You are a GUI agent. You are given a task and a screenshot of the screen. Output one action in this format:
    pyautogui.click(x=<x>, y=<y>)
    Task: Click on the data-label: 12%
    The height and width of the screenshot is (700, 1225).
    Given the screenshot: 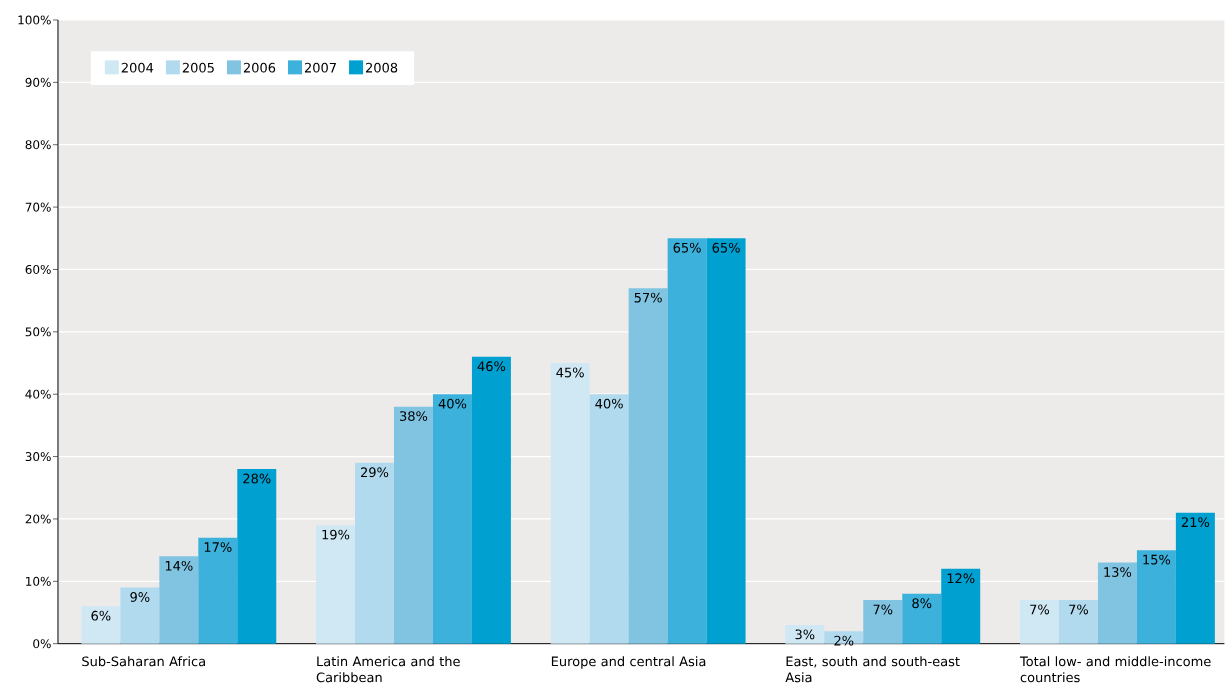 What is the action you would take?
    pyautogui.click(x=961, y=578)
    